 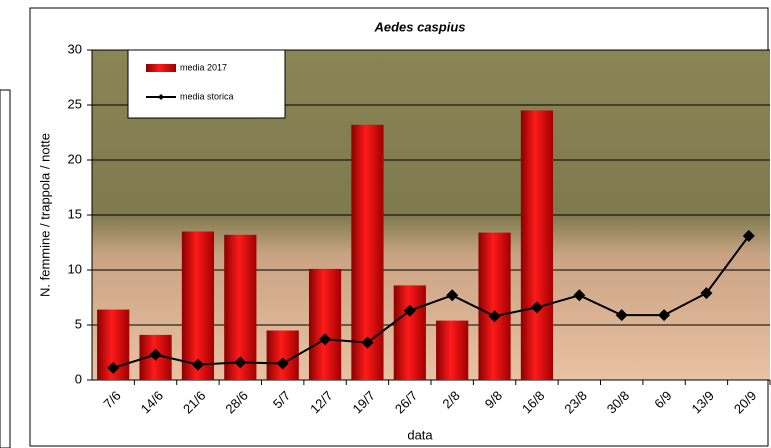 I want to click on y-tick-label: 5, so click(x=78, y=323).